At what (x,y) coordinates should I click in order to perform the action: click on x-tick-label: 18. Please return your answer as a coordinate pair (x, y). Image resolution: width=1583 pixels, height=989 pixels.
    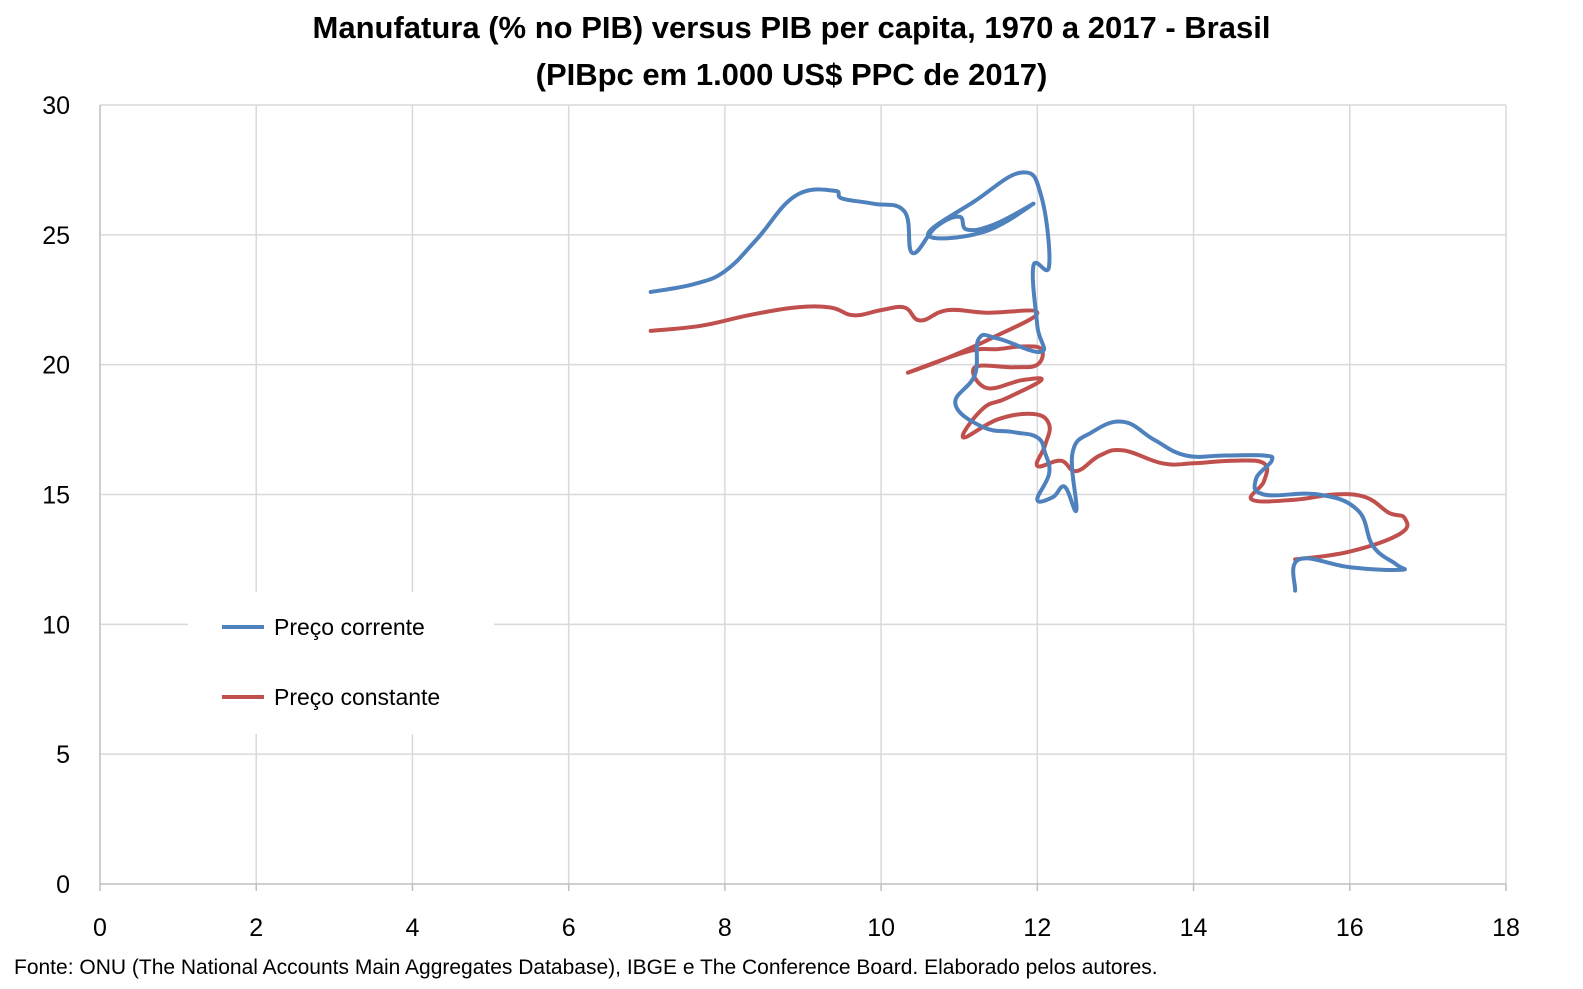
    Looking at the image, I should click on (1506, 928).